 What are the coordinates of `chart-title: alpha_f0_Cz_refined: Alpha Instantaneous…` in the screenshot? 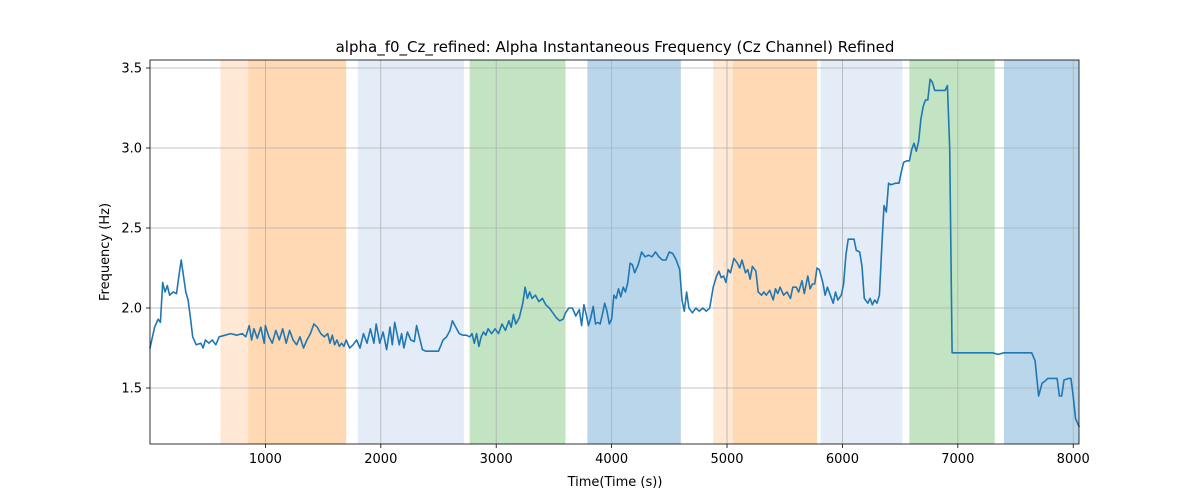 It's located at (615, 47).